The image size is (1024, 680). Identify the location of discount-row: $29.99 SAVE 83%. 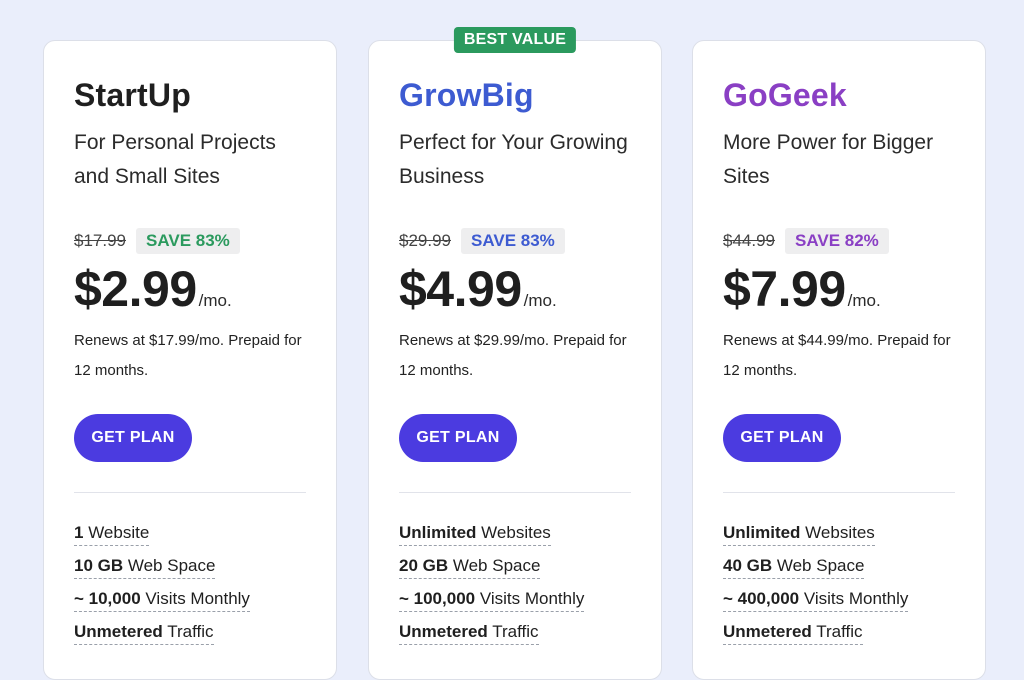
(515, 241).